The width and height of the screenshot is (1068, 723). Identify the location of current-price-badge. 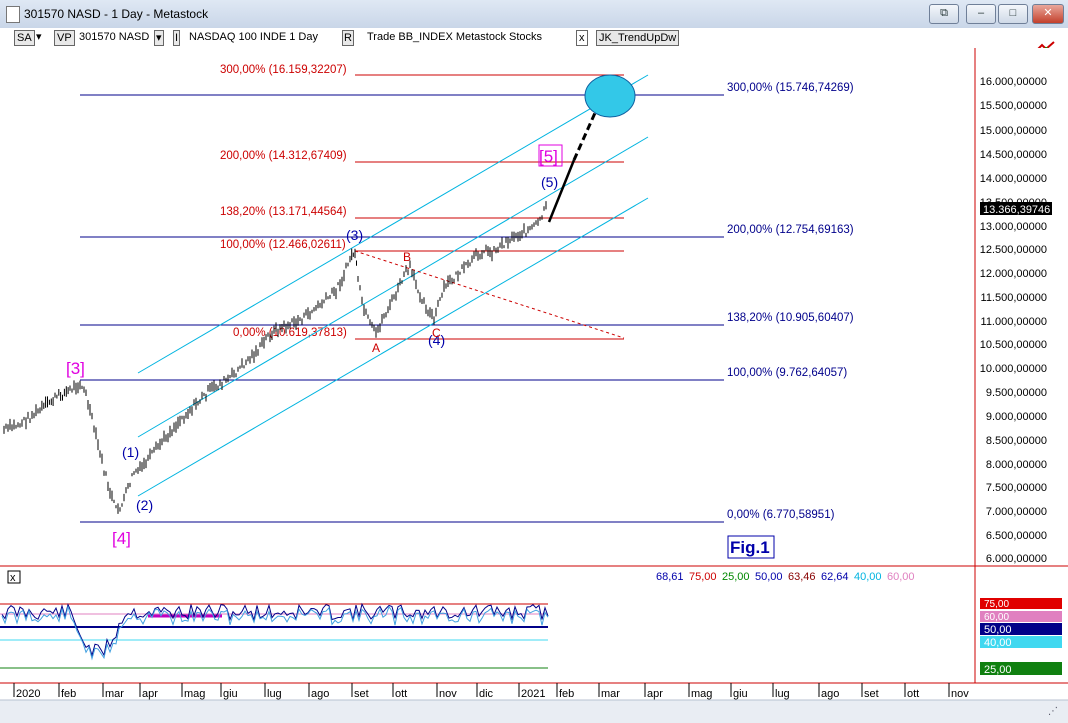
(1016, 208).